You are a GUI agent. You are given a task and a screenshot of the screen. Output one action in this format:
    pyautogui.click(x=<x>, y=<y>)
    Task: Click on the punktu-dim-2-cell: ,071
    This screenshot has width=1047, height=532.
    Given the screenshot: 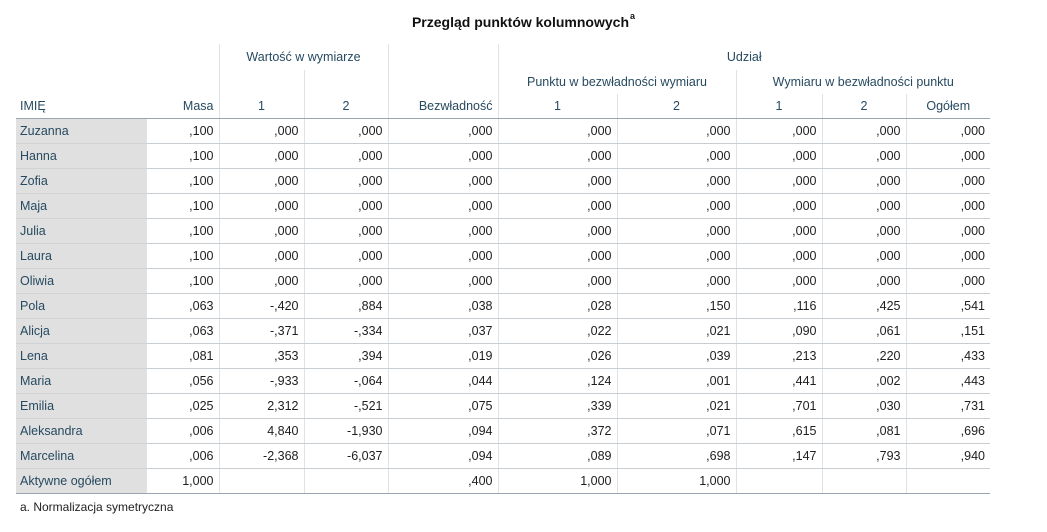 What is the action you would take?
    pyautogui.click(x=676, y=431)
    